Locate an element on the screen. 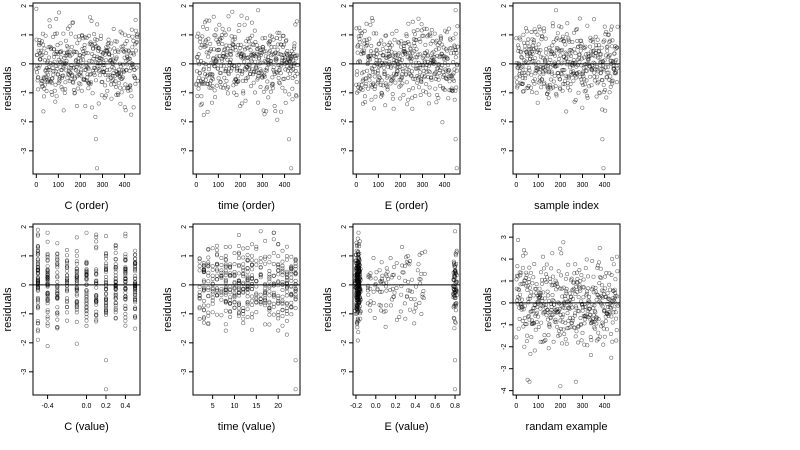  y-tick-label: 2 is located at coordinates (504, 6).